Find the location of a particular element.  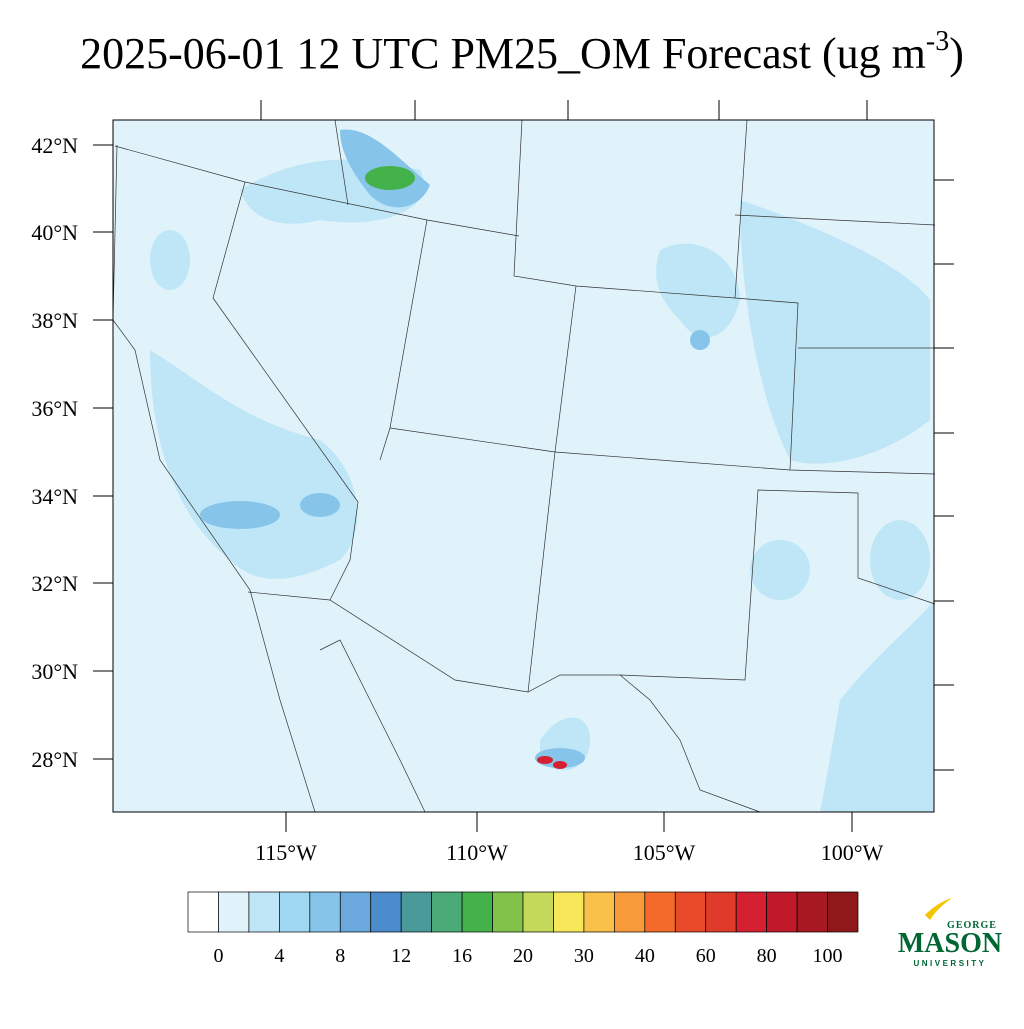

lon-label: 110°W is located at coordinates (477, 852).